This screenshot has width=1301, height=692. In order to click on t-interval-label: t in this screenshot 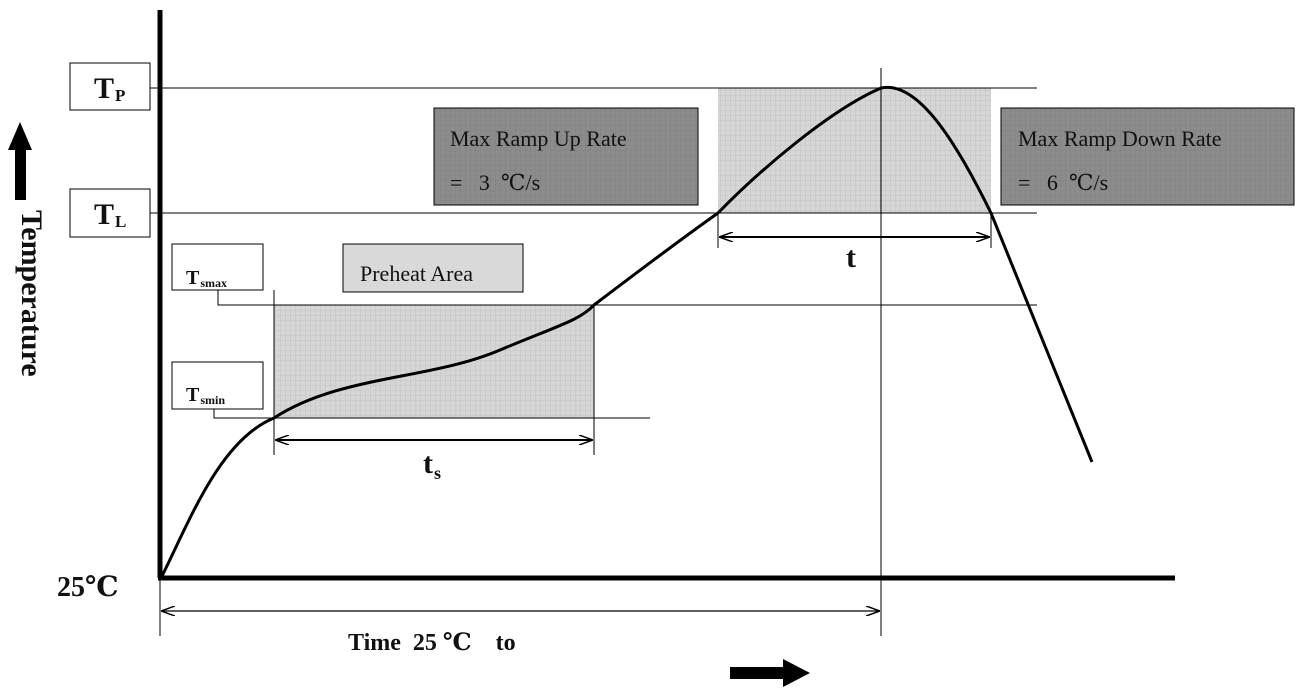, I will do `click(851, 257)`.